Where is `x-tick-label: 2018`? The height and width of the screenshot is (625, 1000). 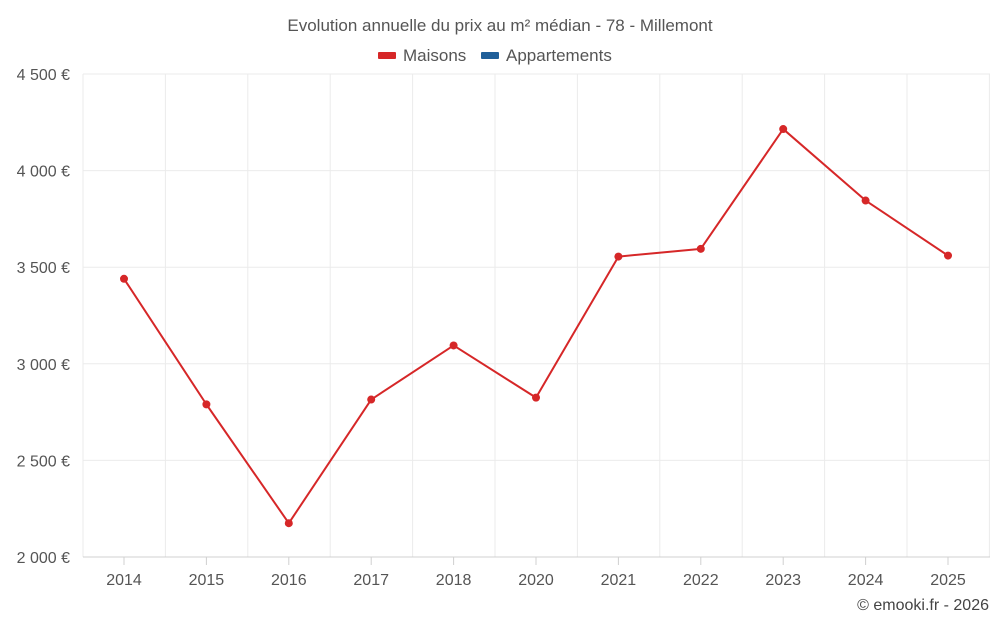
x-tick-label: 2018 is located at coordinates (454, 580).